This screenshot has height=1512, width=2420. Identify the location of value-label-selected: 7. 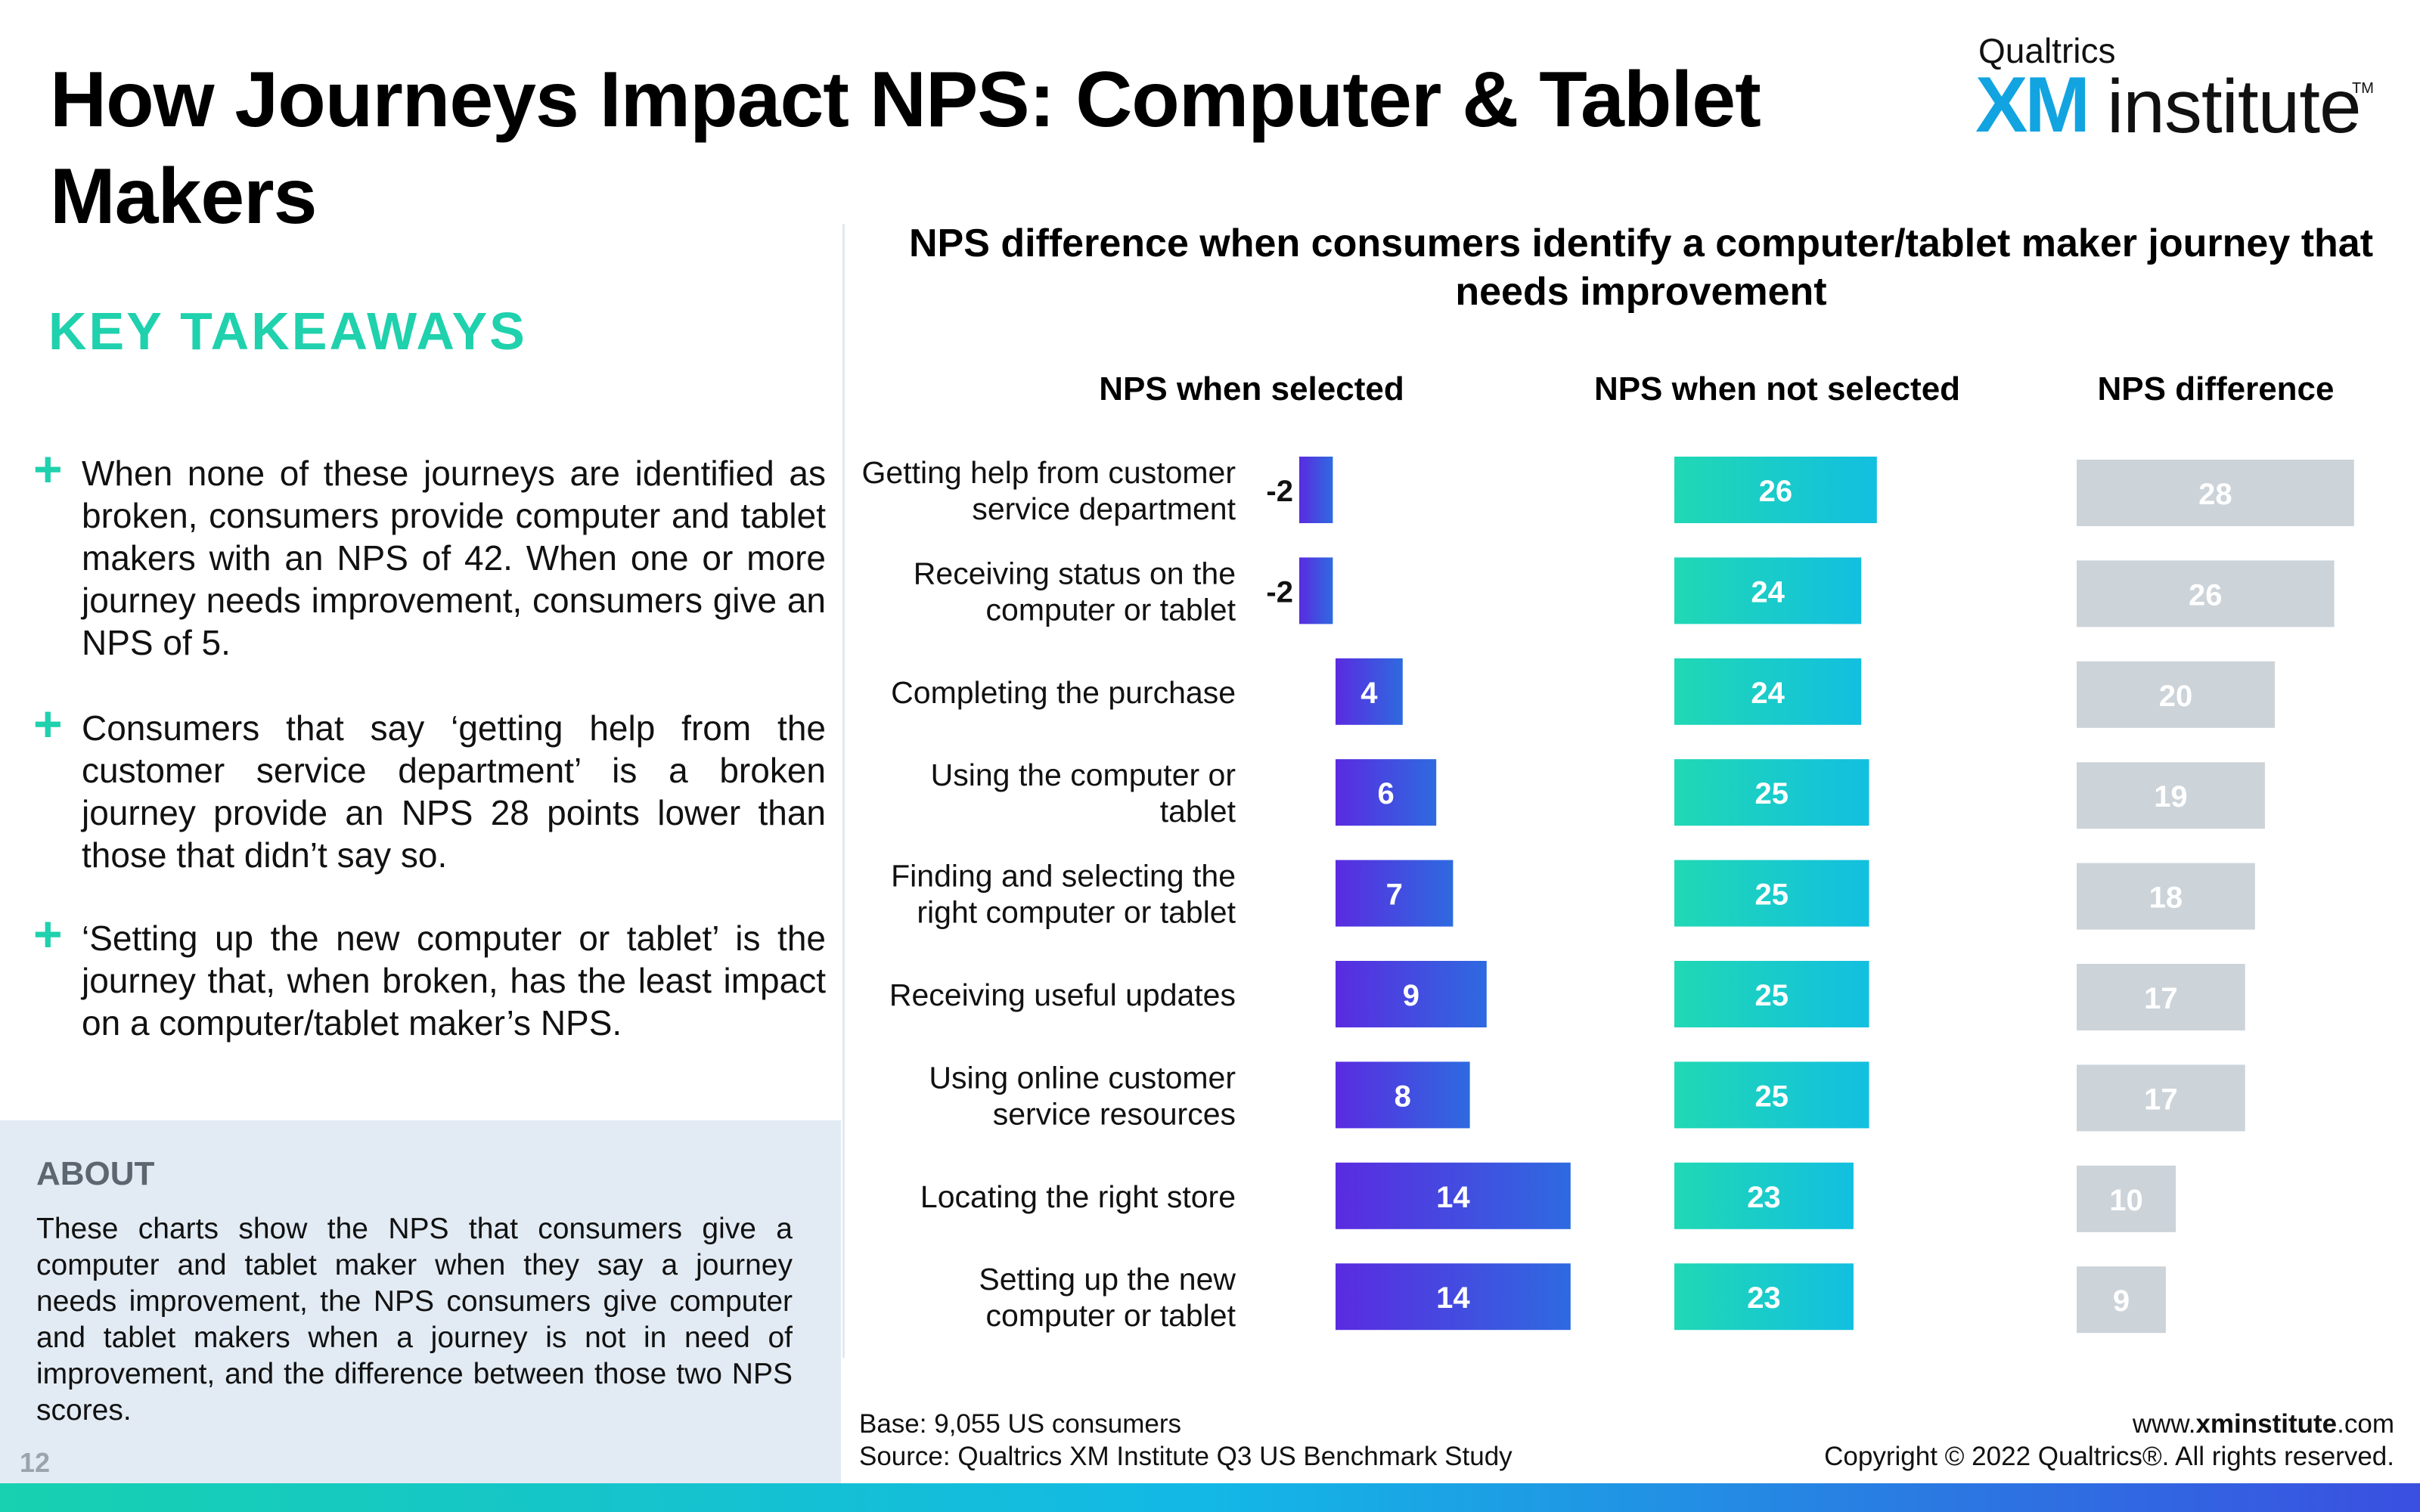
(1394, 895).